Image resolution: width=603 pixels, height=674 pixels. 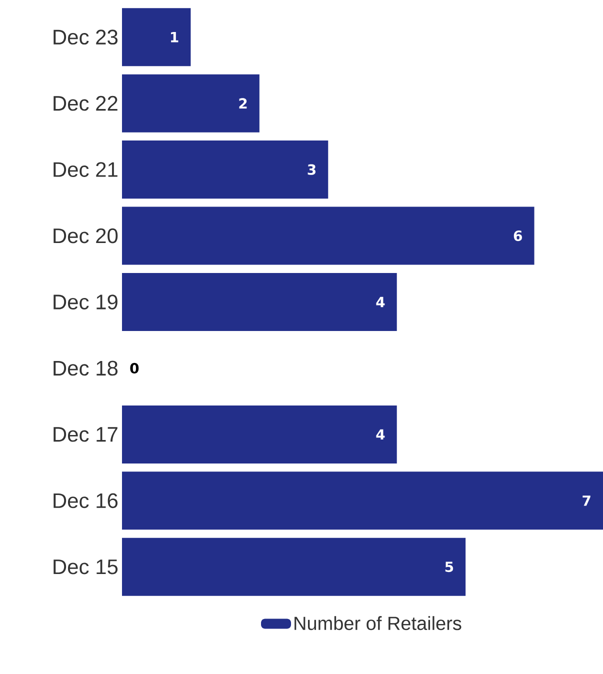 I want to click on y-tick-label: Dec 22, so click(x=86, y=103).